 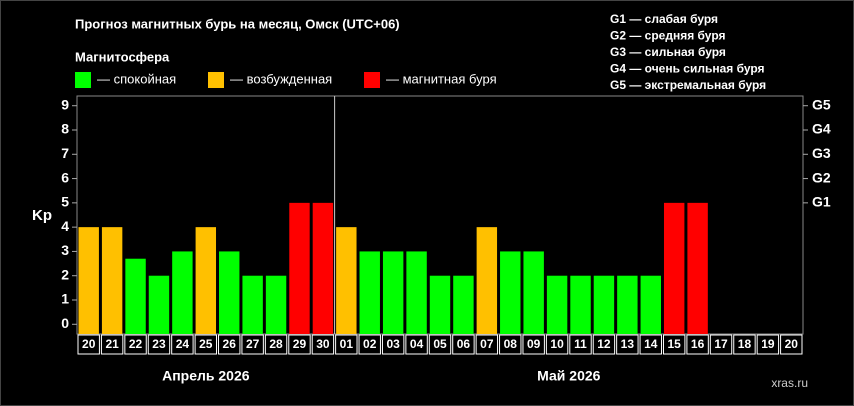 What do you see at coordinates (65, 274) in the screenshot?
I see `y-tick-label: 2` at bounding box center [65, 274].